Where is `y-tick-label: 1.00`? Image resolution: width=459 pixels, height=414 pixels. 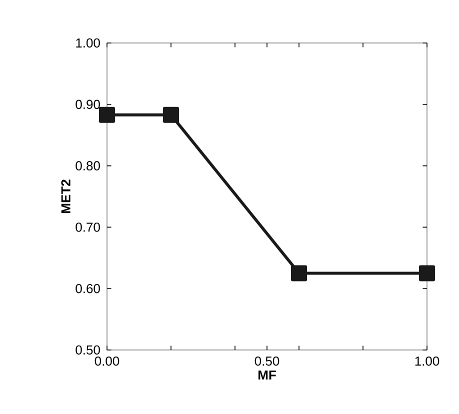 y-tick-label: 1.00 is located at coordinates (88, 43).